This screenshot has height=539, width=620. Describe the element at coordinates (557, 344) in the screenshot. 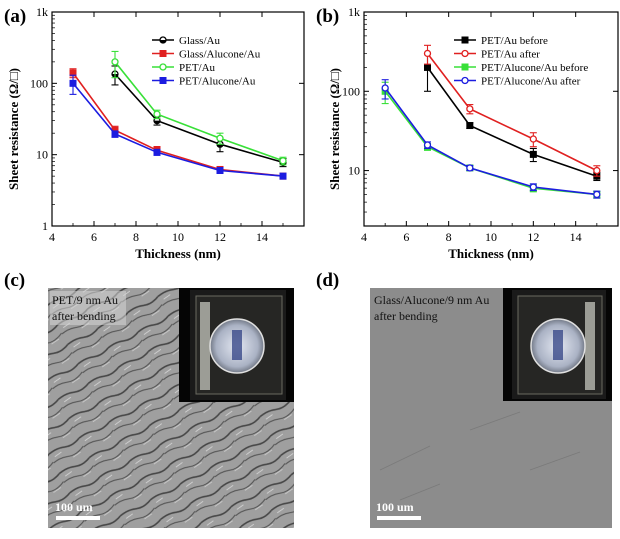

I see `inset-photo-d` at that location.